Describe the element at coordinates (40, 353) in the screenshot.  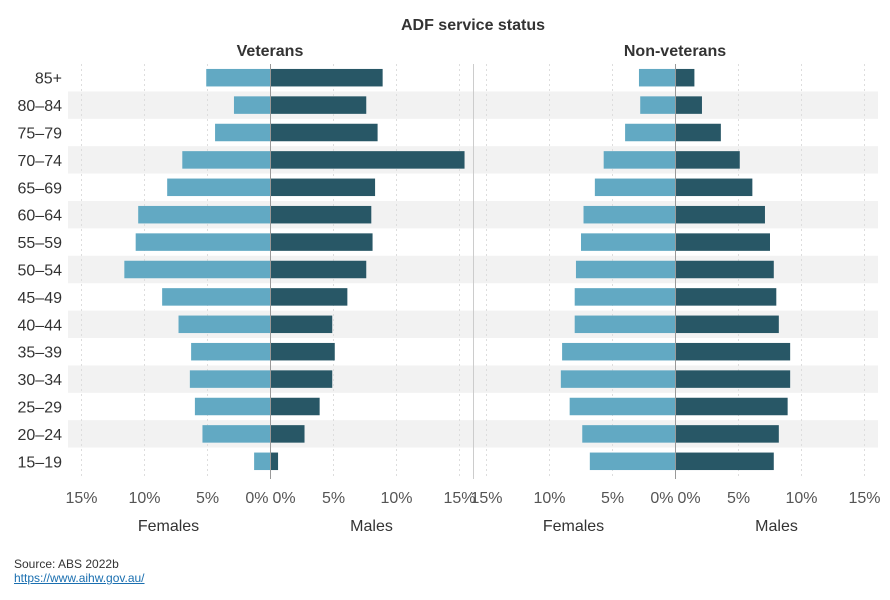
I see `category-label: 35–39` at that location.